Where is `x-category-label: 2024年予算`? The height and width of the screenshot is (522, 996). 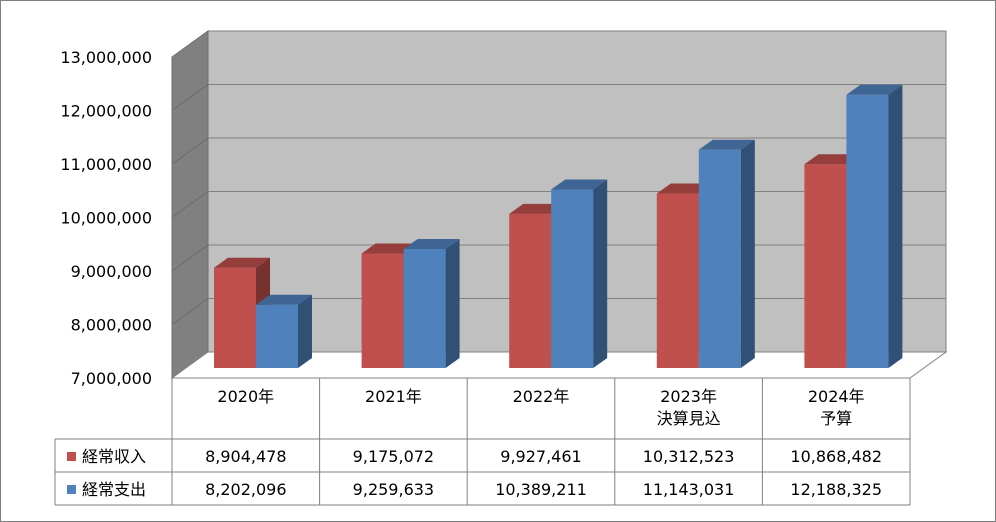
x-category-label: 2024年予算 is located at coordinates (836, 407).